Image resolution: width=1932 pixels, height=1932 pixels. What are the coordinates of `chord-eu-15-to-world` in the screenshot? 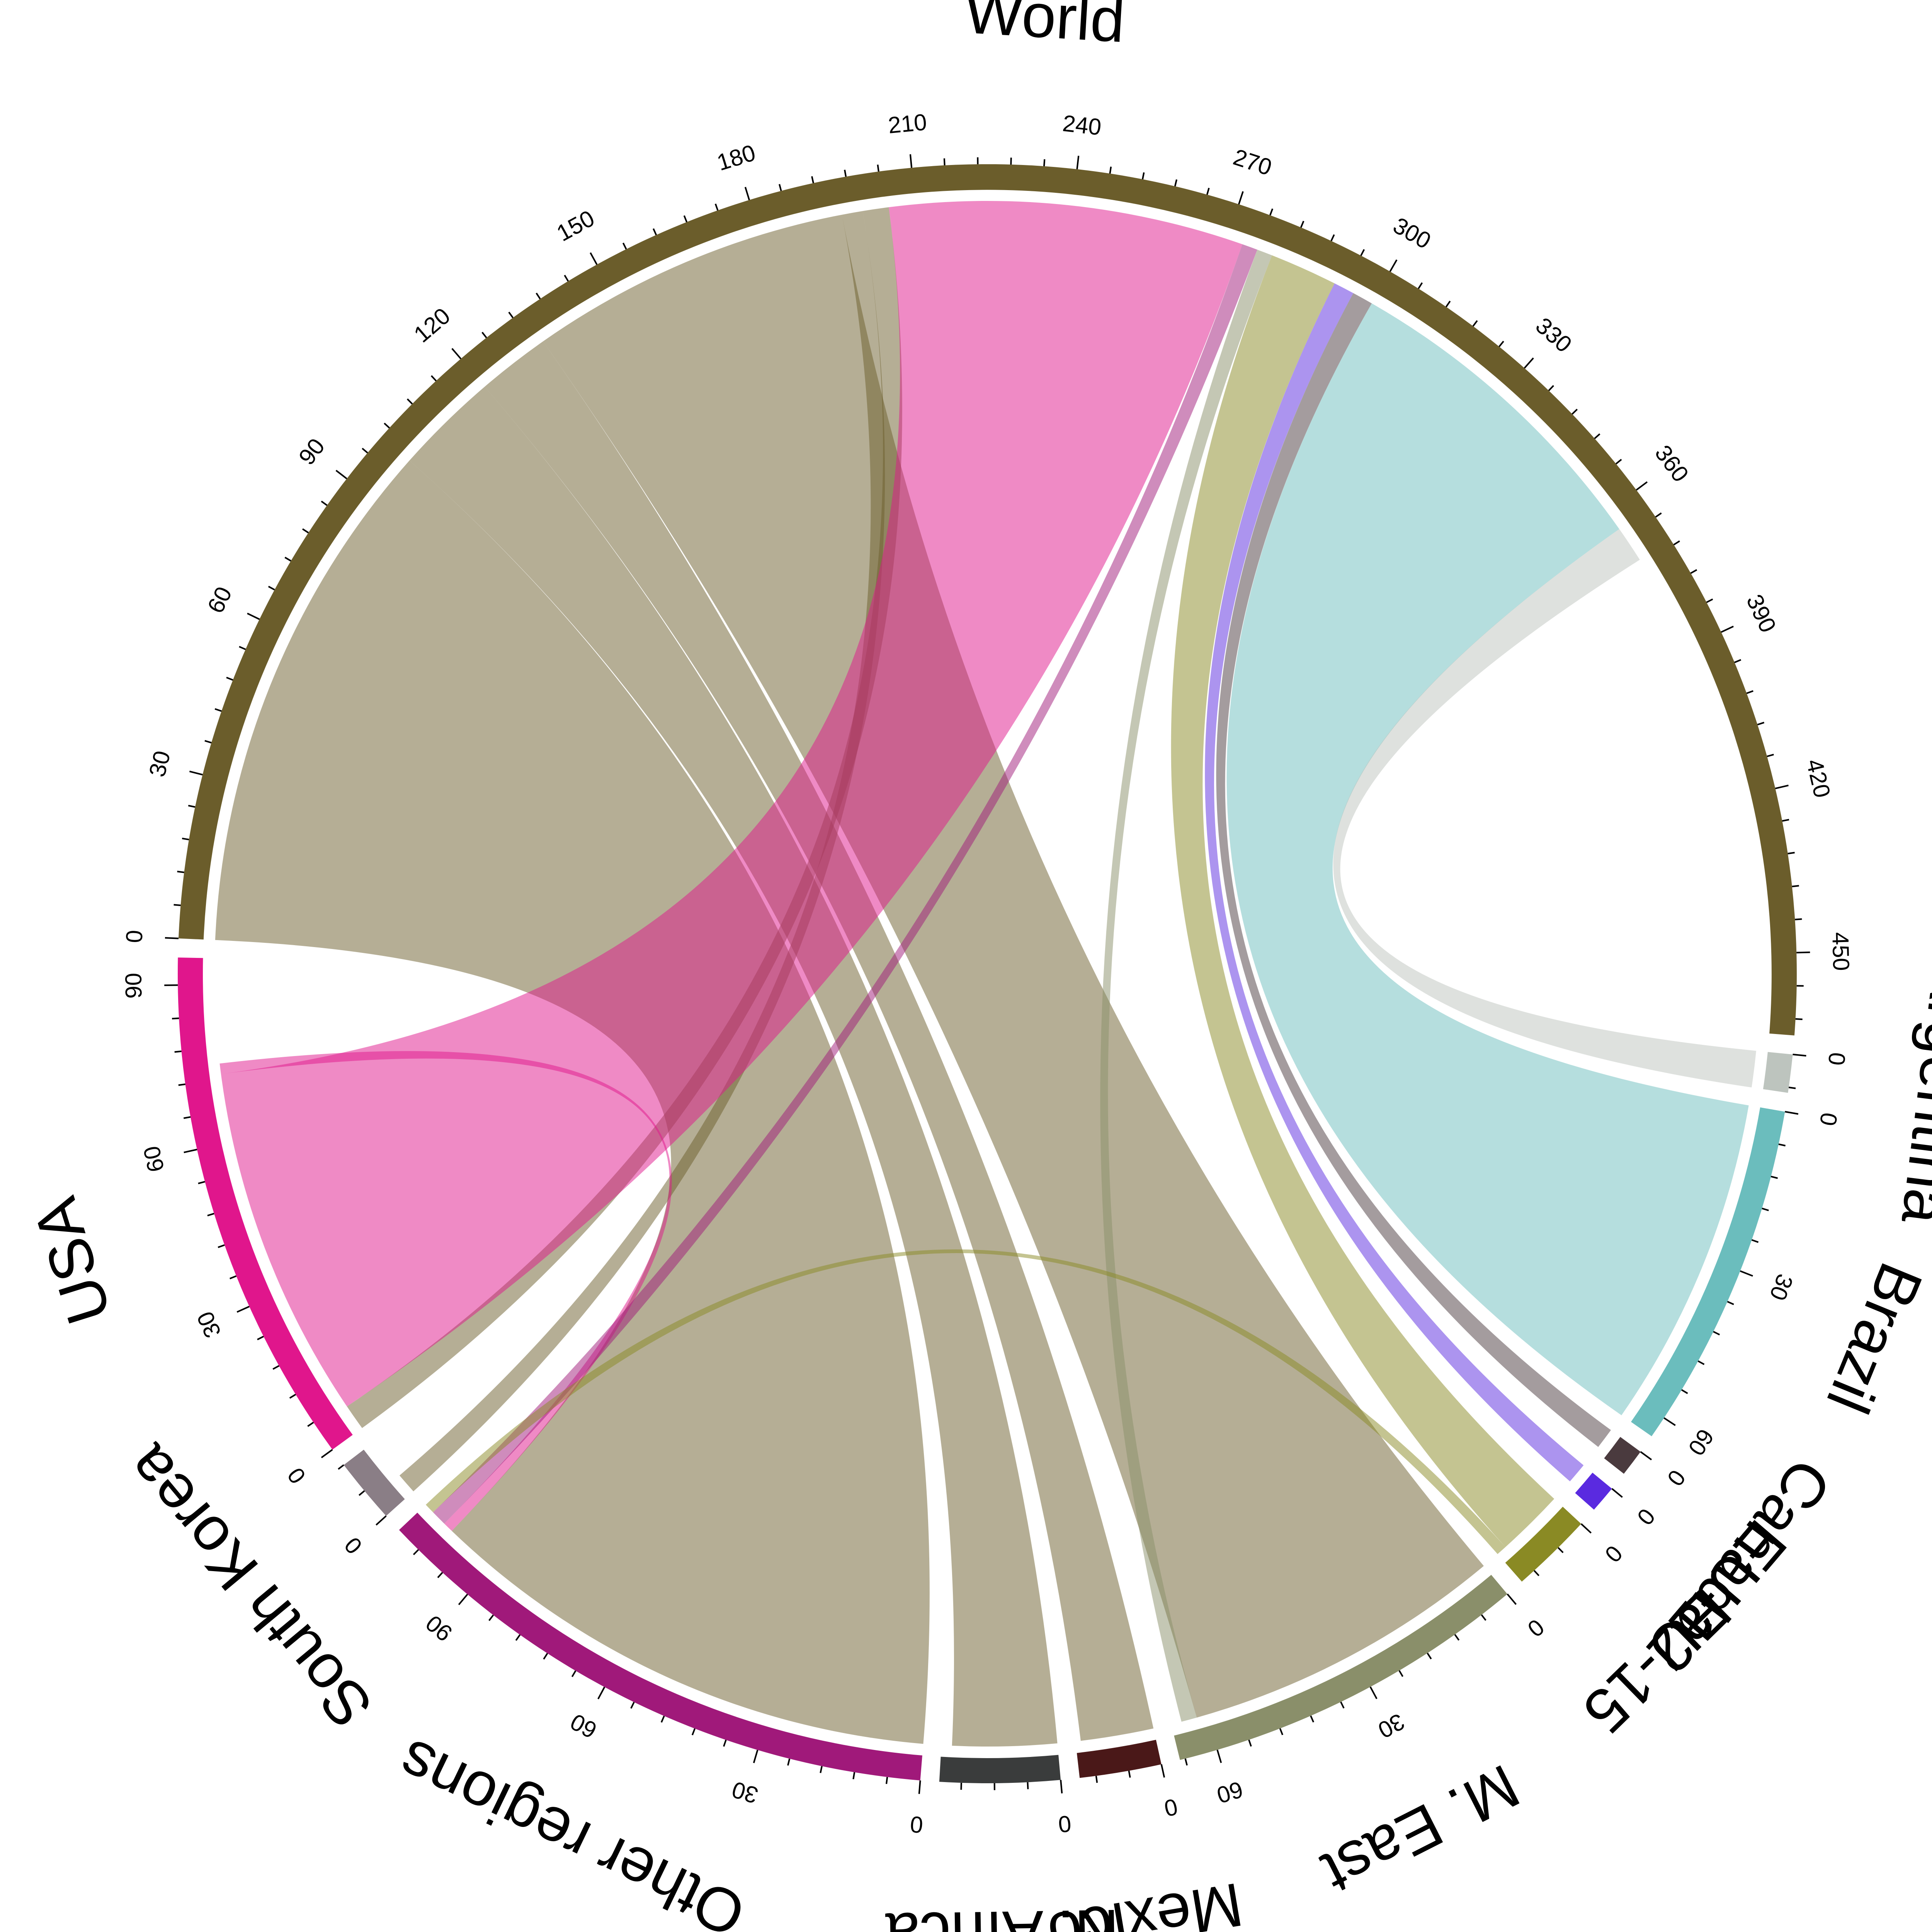 It's located at (1362, 901).